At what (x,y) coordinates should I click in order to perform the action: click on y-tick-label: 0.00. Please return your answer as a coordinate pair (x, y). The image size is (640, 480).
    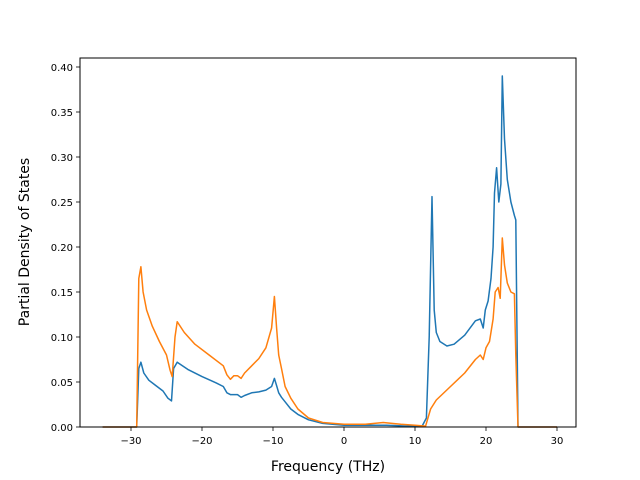
    Looking at the image, I should click on (62, 428).